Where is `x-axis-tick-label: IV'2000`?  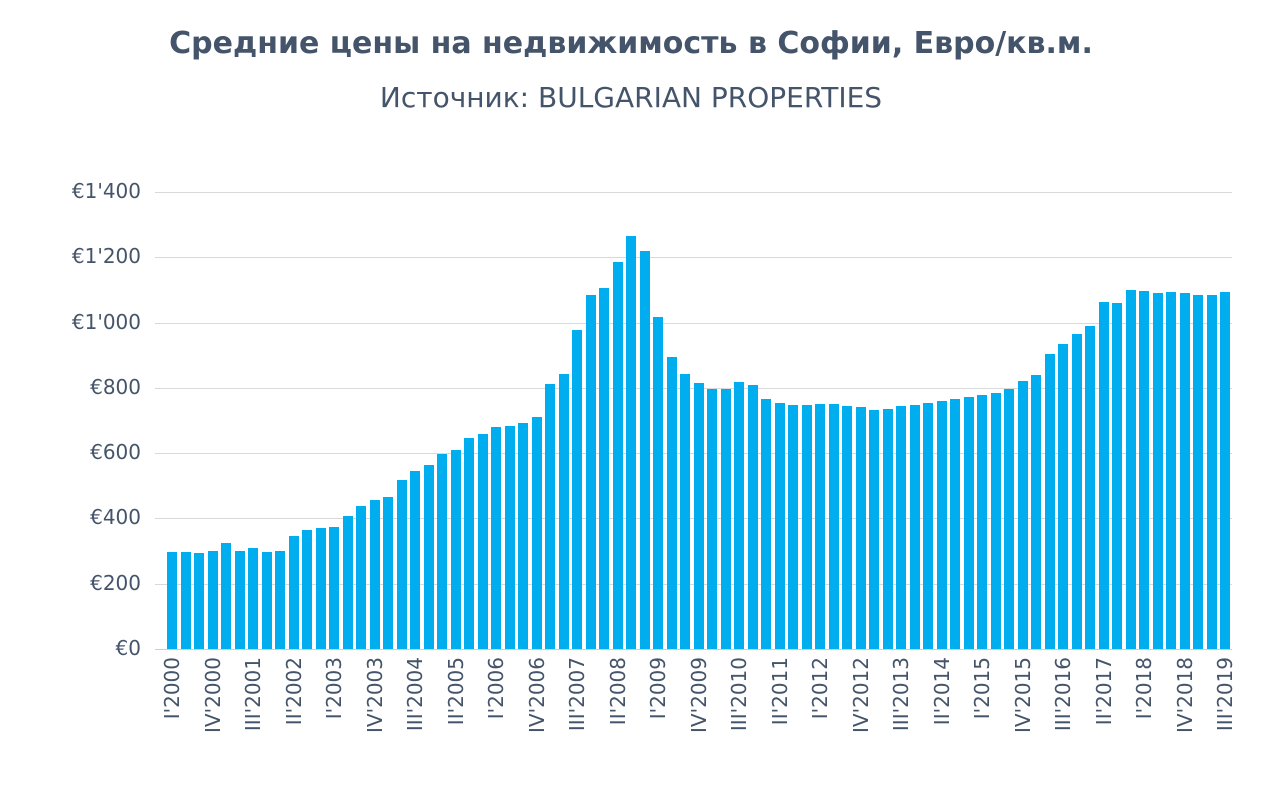 x-axis-tick-label: IV'2000 is located at coordinates (212, 695).